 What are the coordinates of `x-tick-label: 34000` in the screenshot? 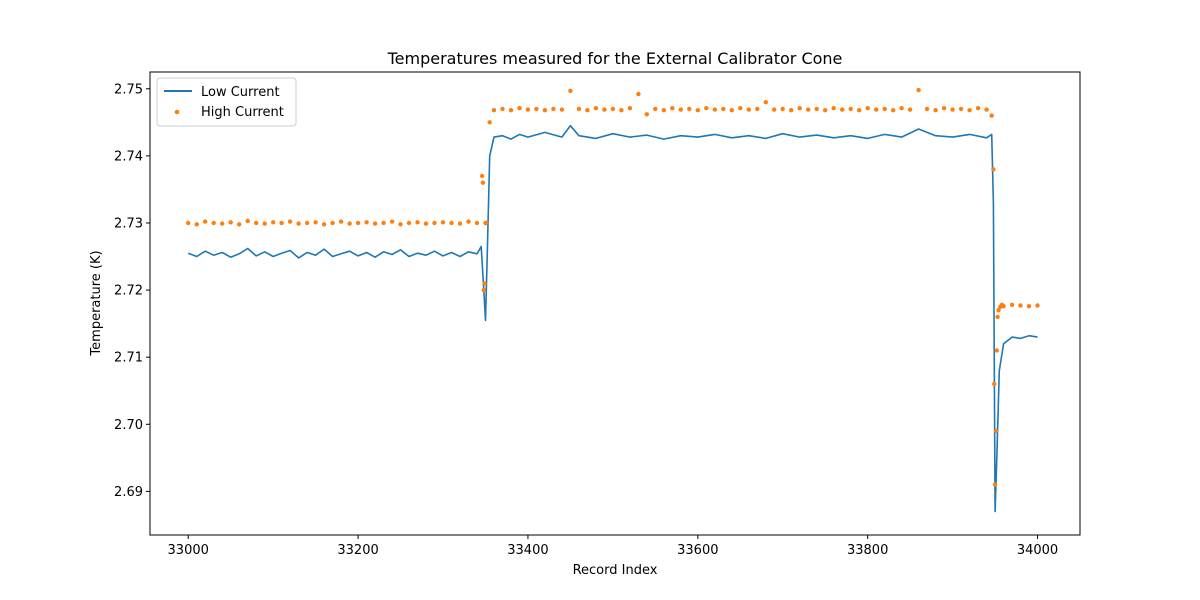 It's located at (1037, 550).